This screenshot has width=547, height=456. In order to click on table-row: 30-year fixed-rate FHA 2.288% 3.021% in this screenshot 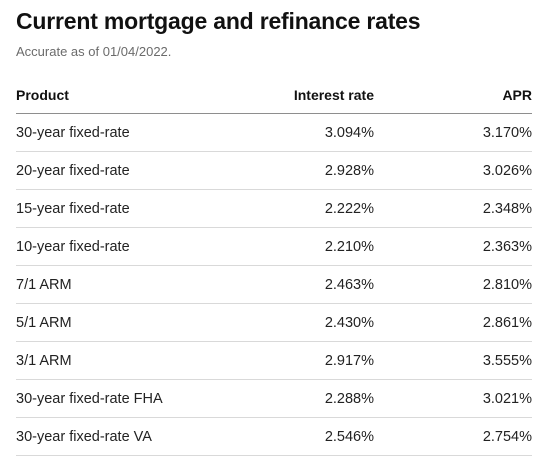, I will do `click(274, 398)`.